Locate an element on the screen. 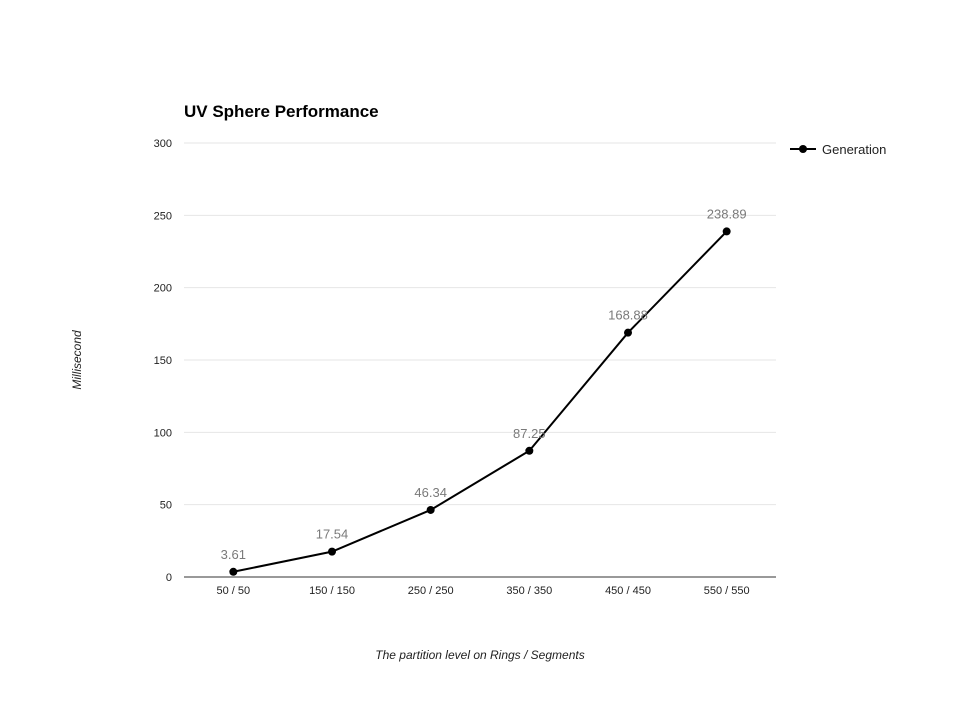  data-label: 238.89 is located at coordinates (727, 213).